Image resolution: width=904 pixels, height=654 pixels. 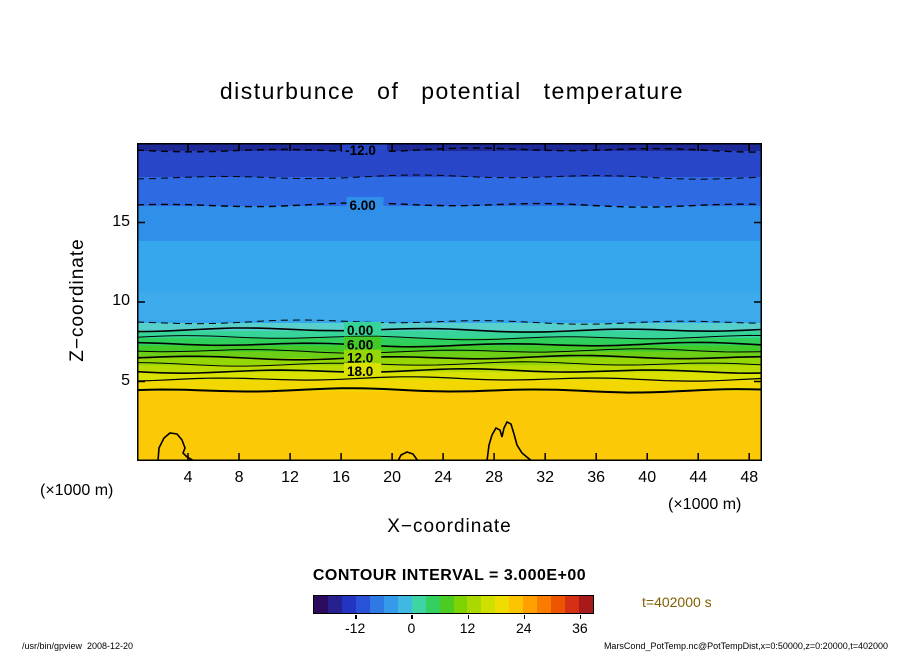 What do you see at coordinates (239, 477) in the screenshot?
I see `x-tick-label: 8` at bounding box center [239, 477].